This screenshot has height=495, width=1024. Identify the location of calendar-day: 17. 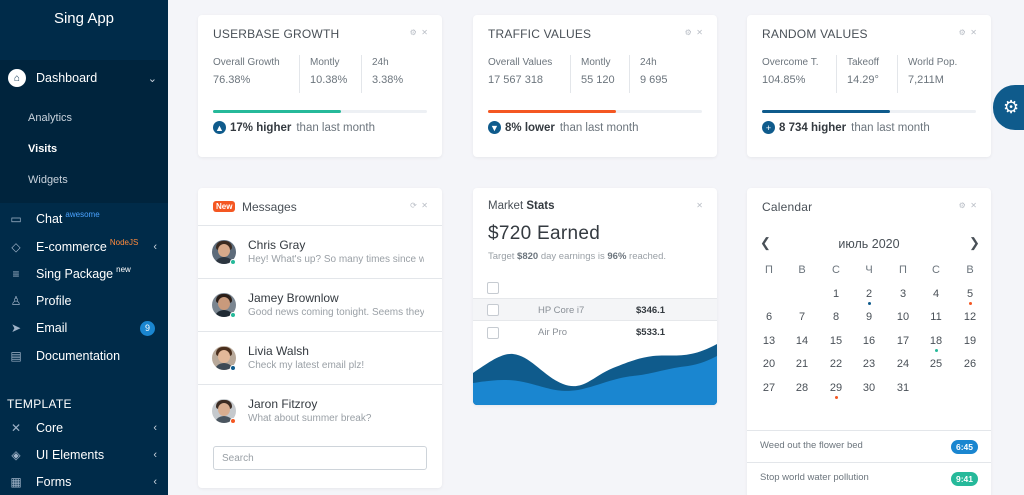
(903, 340).